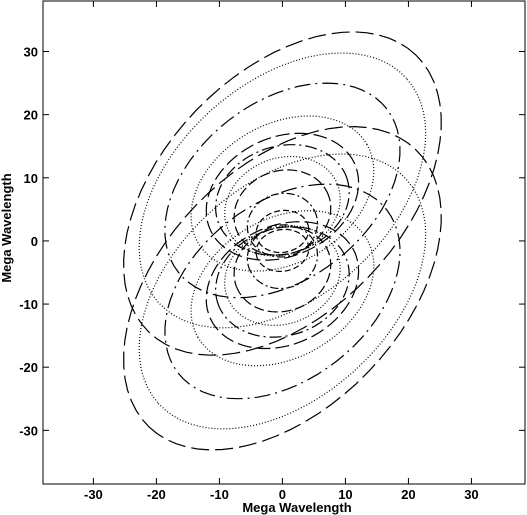  I want to click on y-tick-label: 30, so click(31, 52).